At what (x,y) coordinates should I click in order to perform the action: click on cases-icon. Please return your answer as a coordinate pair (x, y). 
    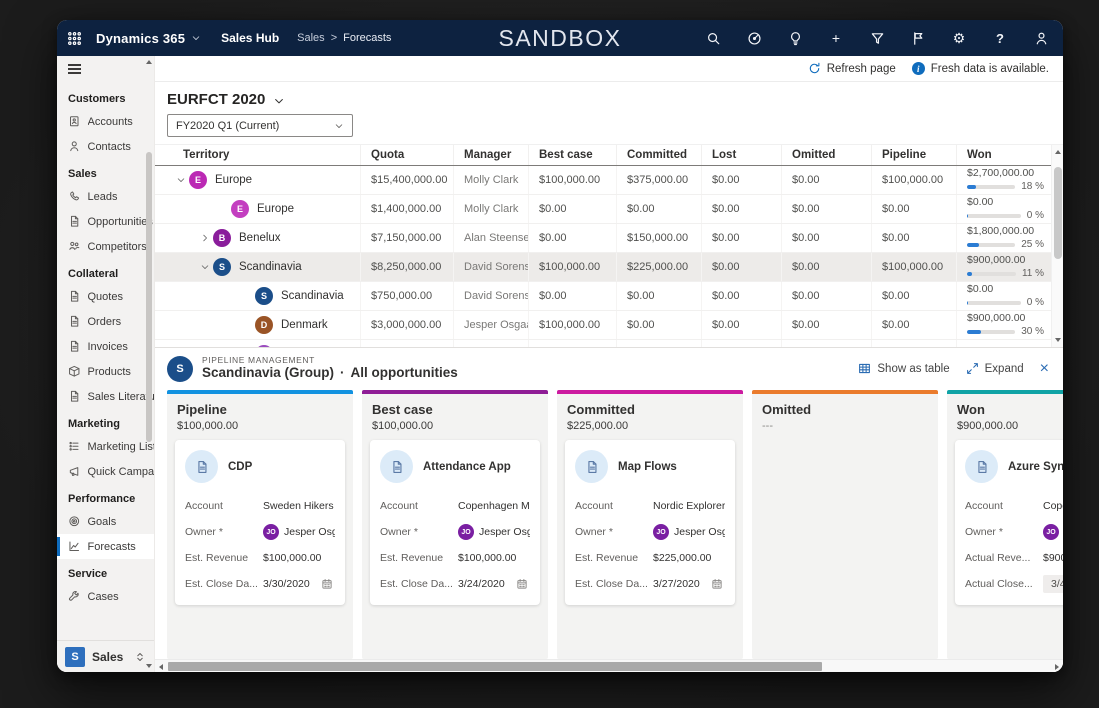
    Looking at the image, I should click on (74, 596).